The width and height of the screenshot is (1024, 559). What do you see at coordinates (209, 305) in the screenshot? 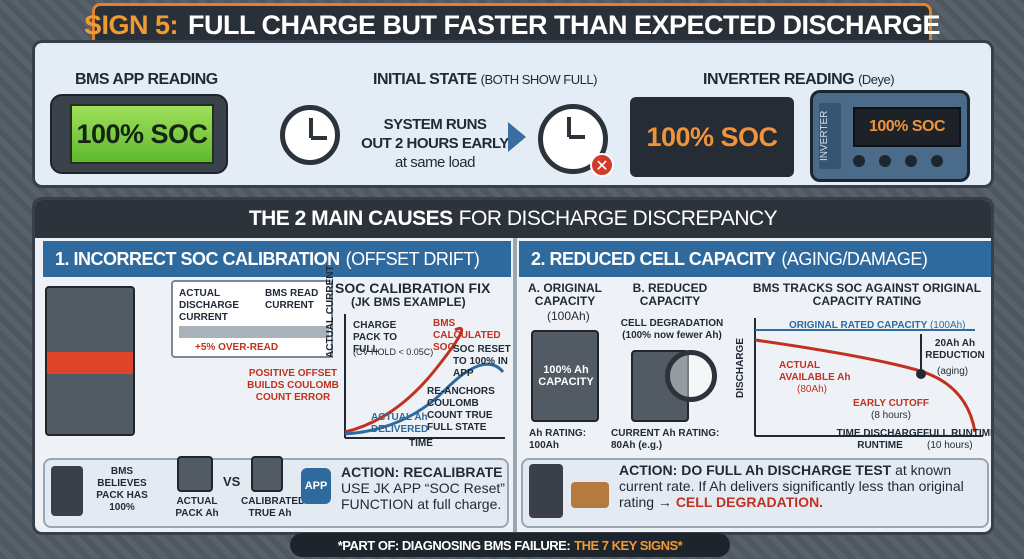
I see `actual-current-label: ACTUAL DISCHARGE CURRENT` at bounding box center [209, 305].